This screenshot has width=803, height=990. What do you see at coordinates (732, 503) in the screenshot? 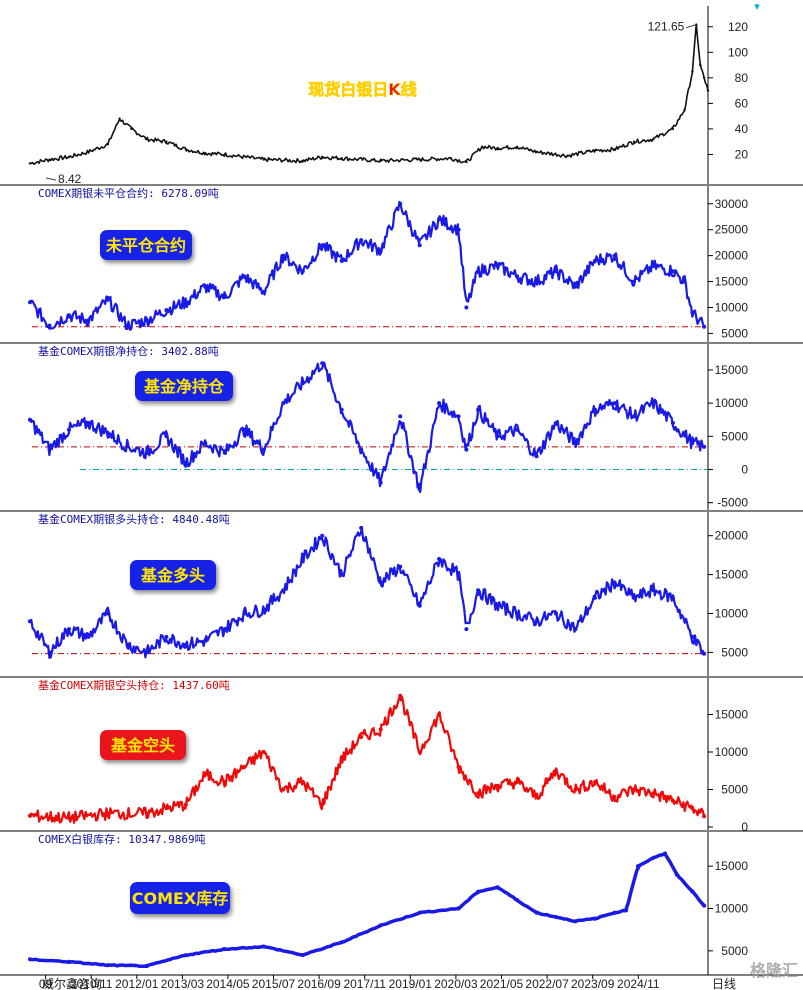
I see `y-tick-label: -5000` at bounding box center [732, 503].